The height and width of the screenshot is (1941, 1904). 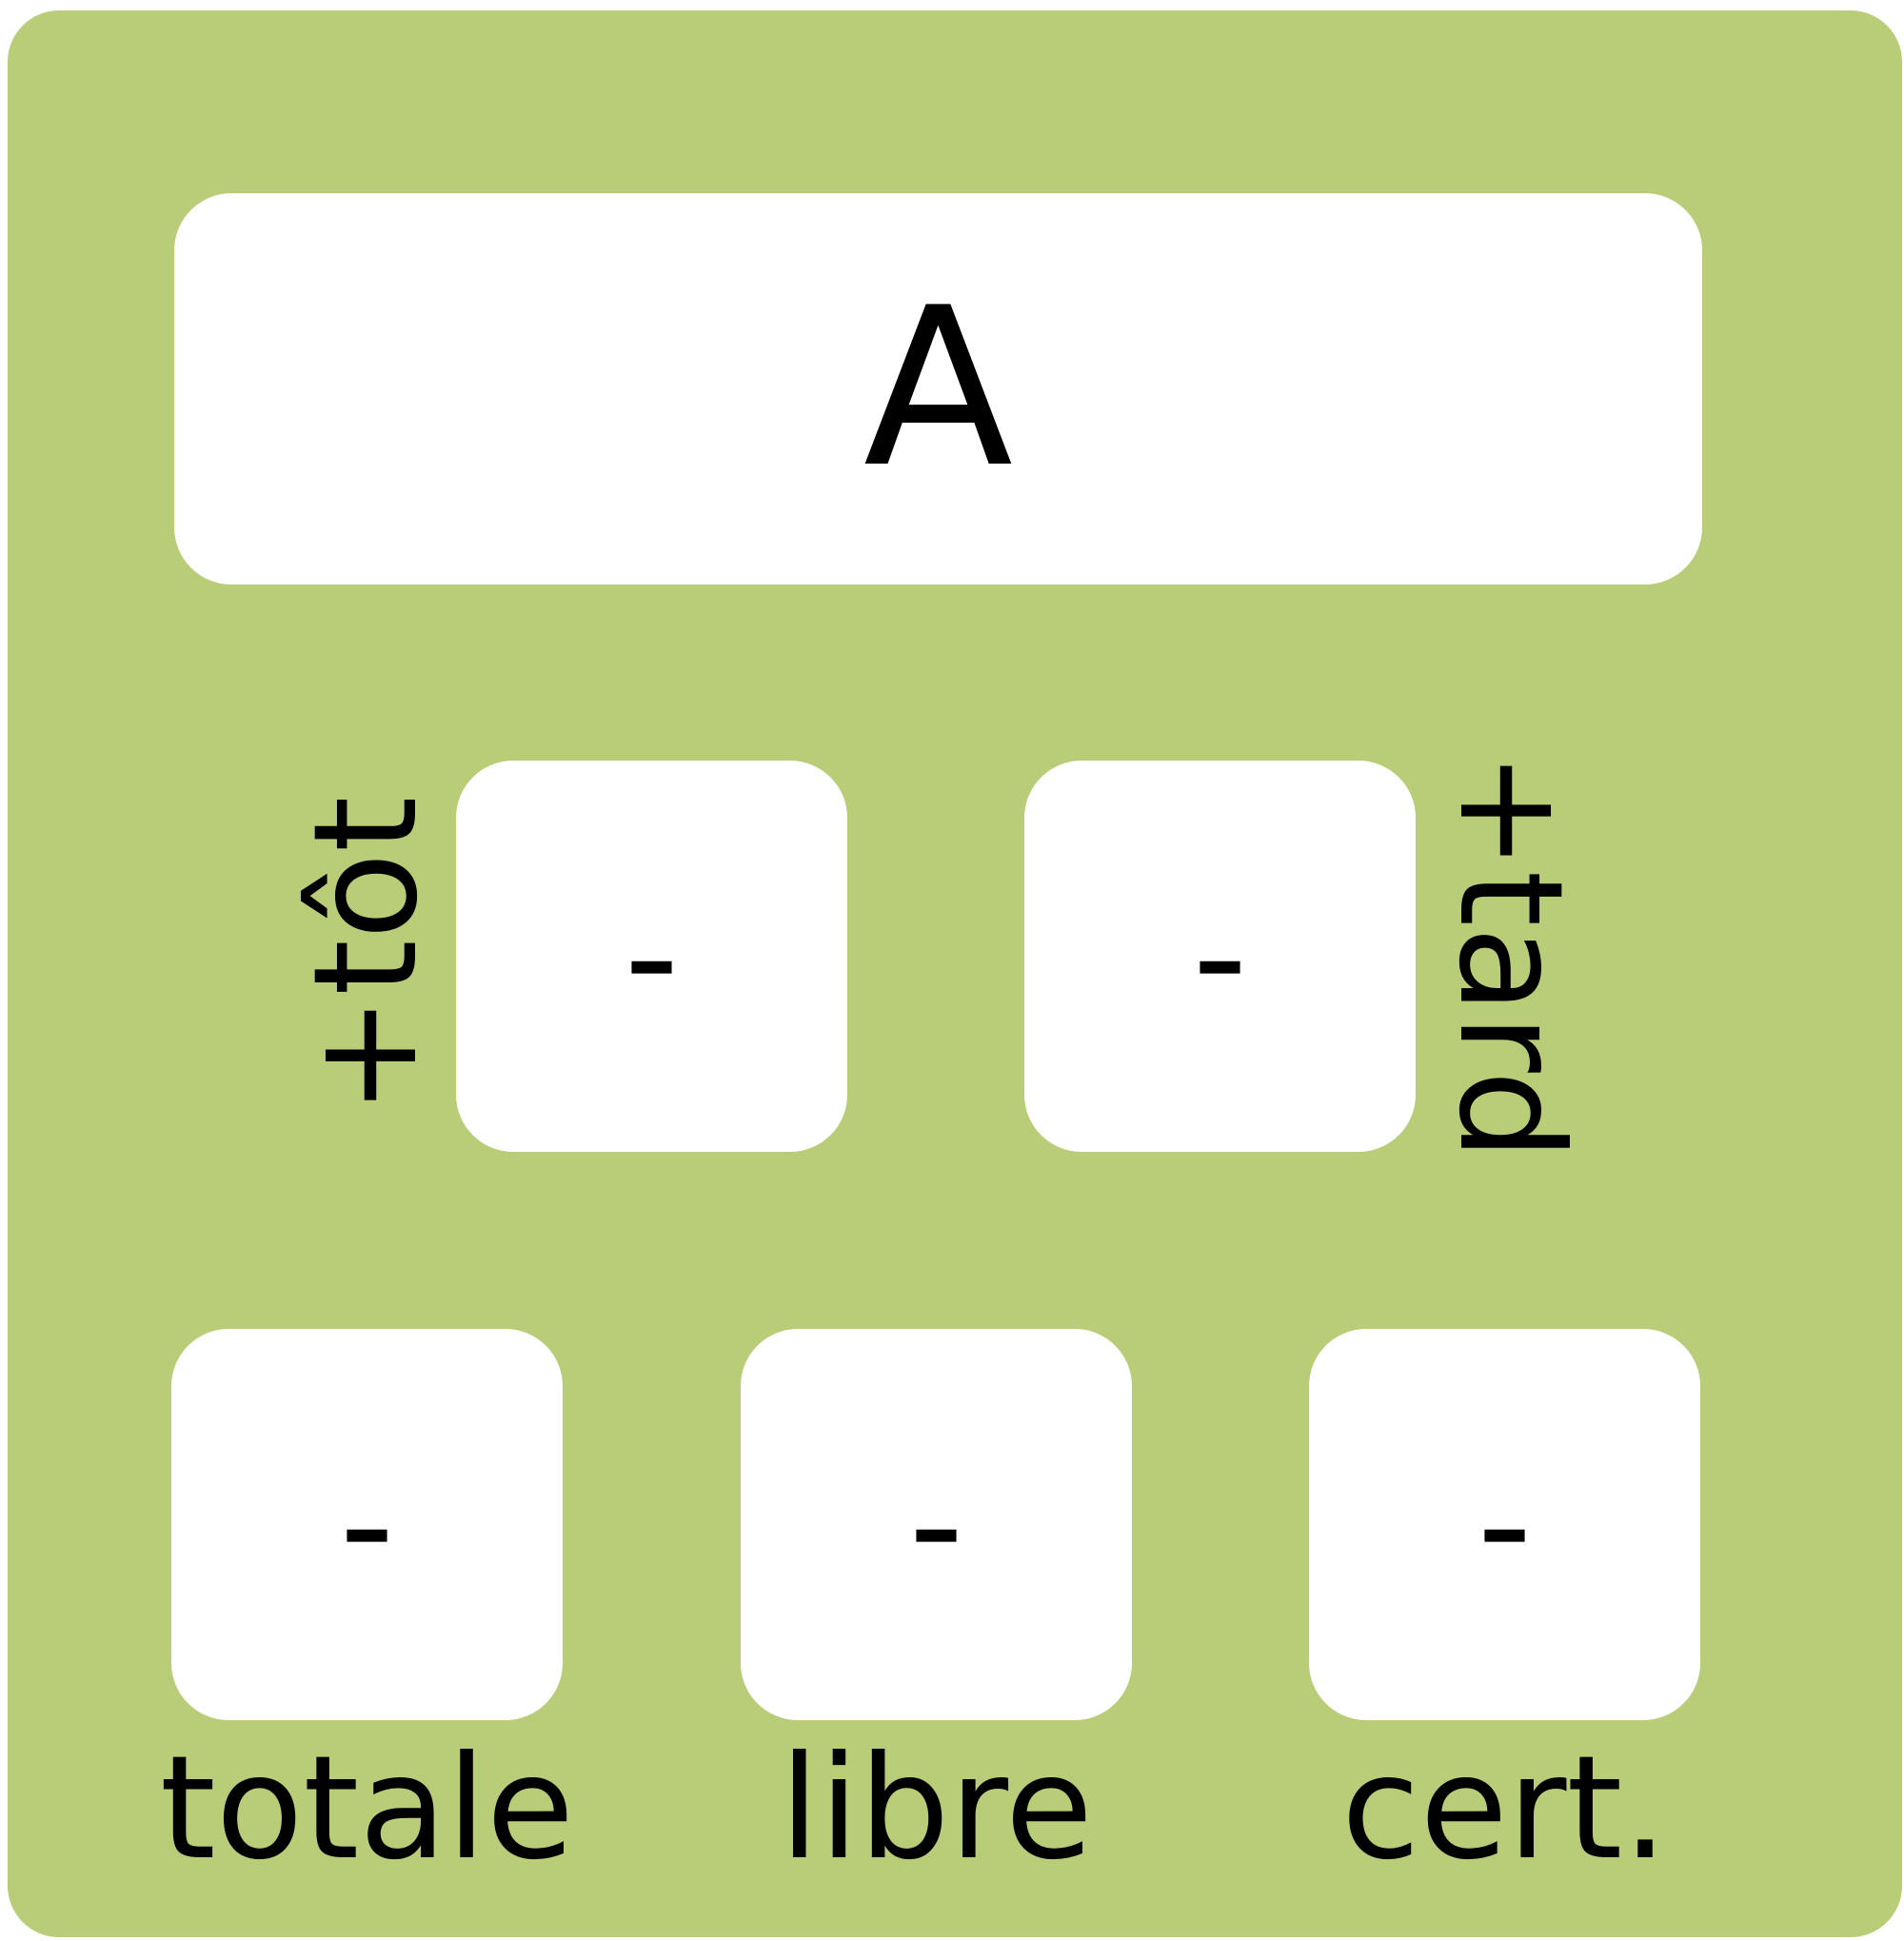 I want to click on free-float-box: -, so click(x=936, y=1524).